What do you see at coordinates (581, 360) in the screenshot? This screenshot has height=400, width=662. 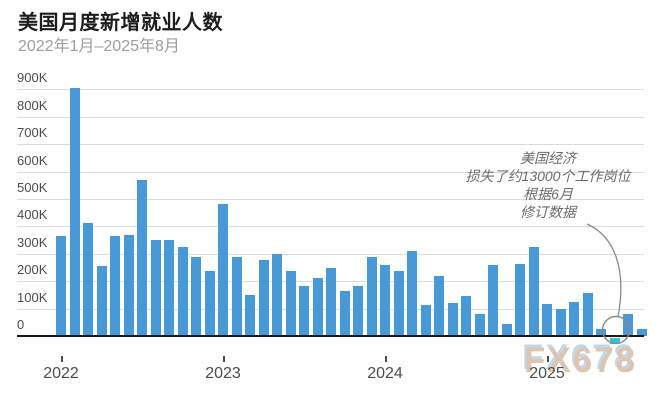 I see `watermark-logo: FX678` at bounding box center [581, 360].